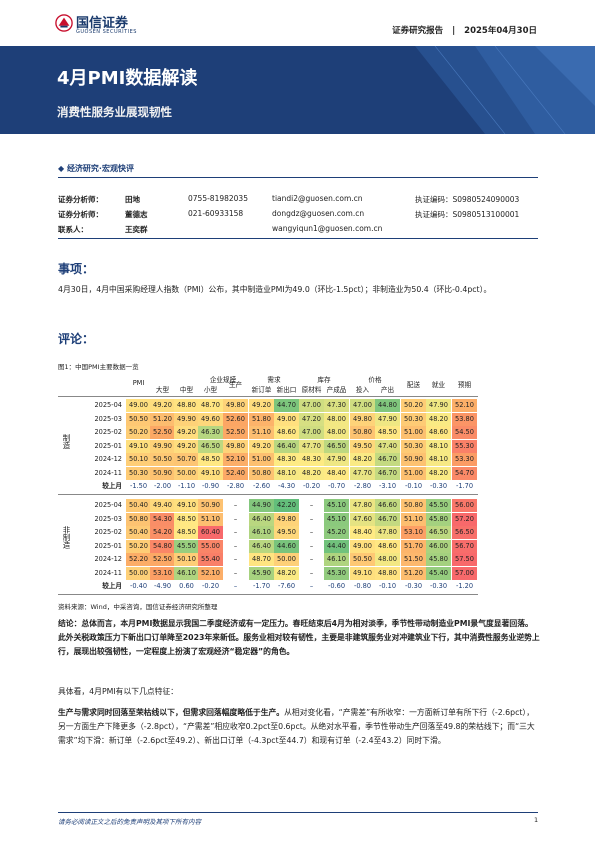 This screenshot has width=595, height=842. I want to click on table-cell: -1.50, so click(138, 486).